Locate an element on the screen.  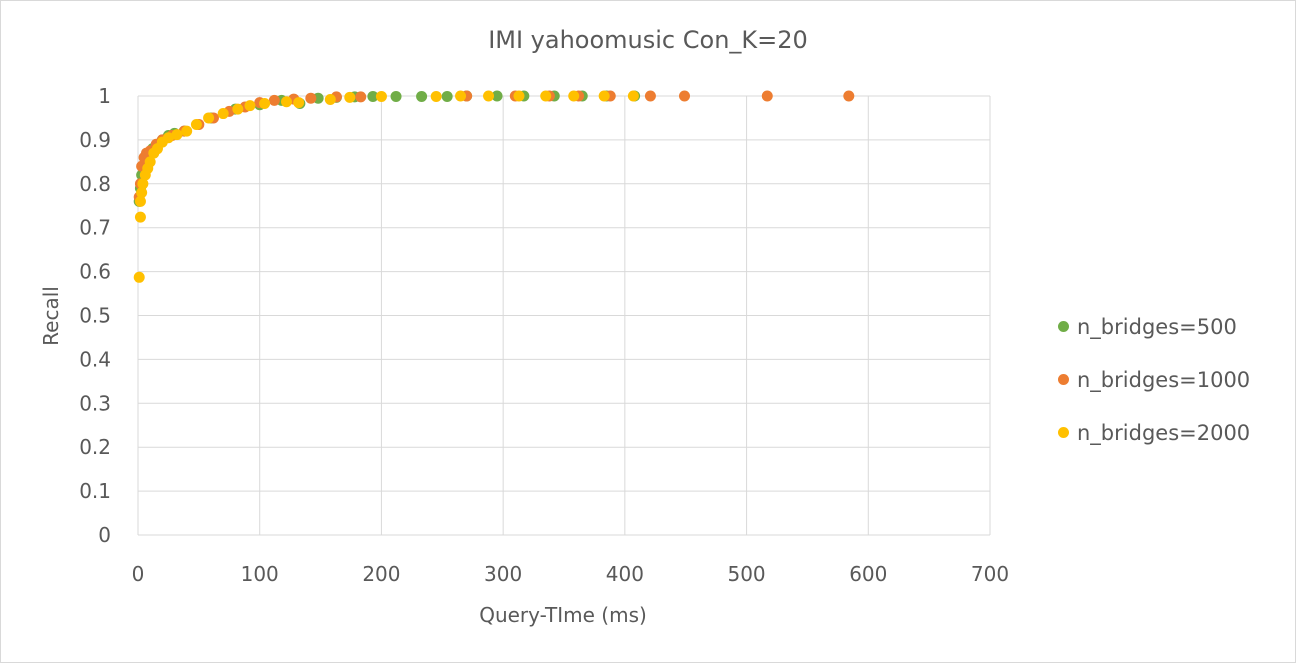
y-tick-label: 0.3 is located at coordinates (95, 403).